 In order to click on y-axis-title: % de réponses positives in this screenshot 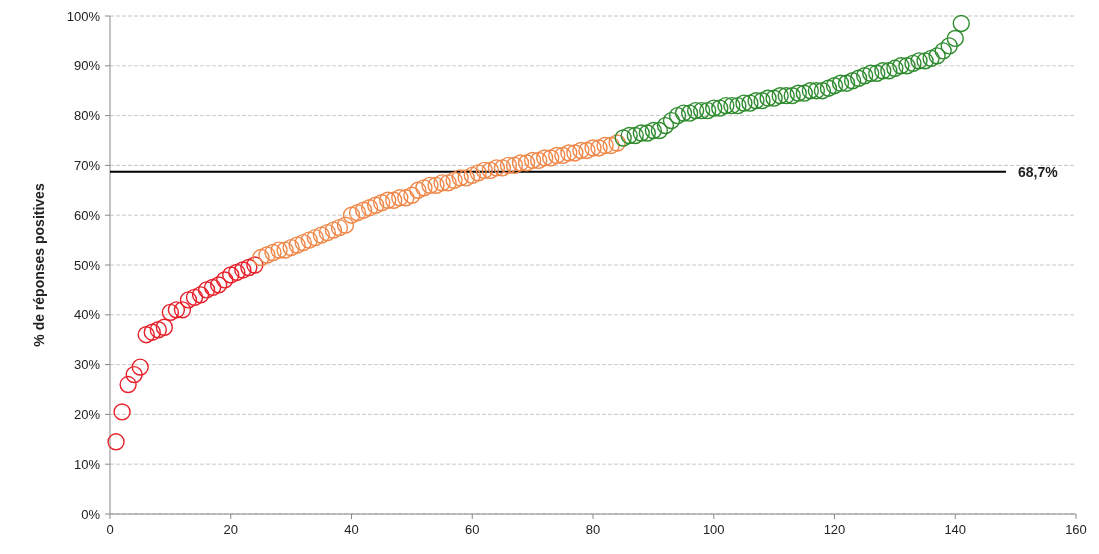, I will do `click(39, 265)`.